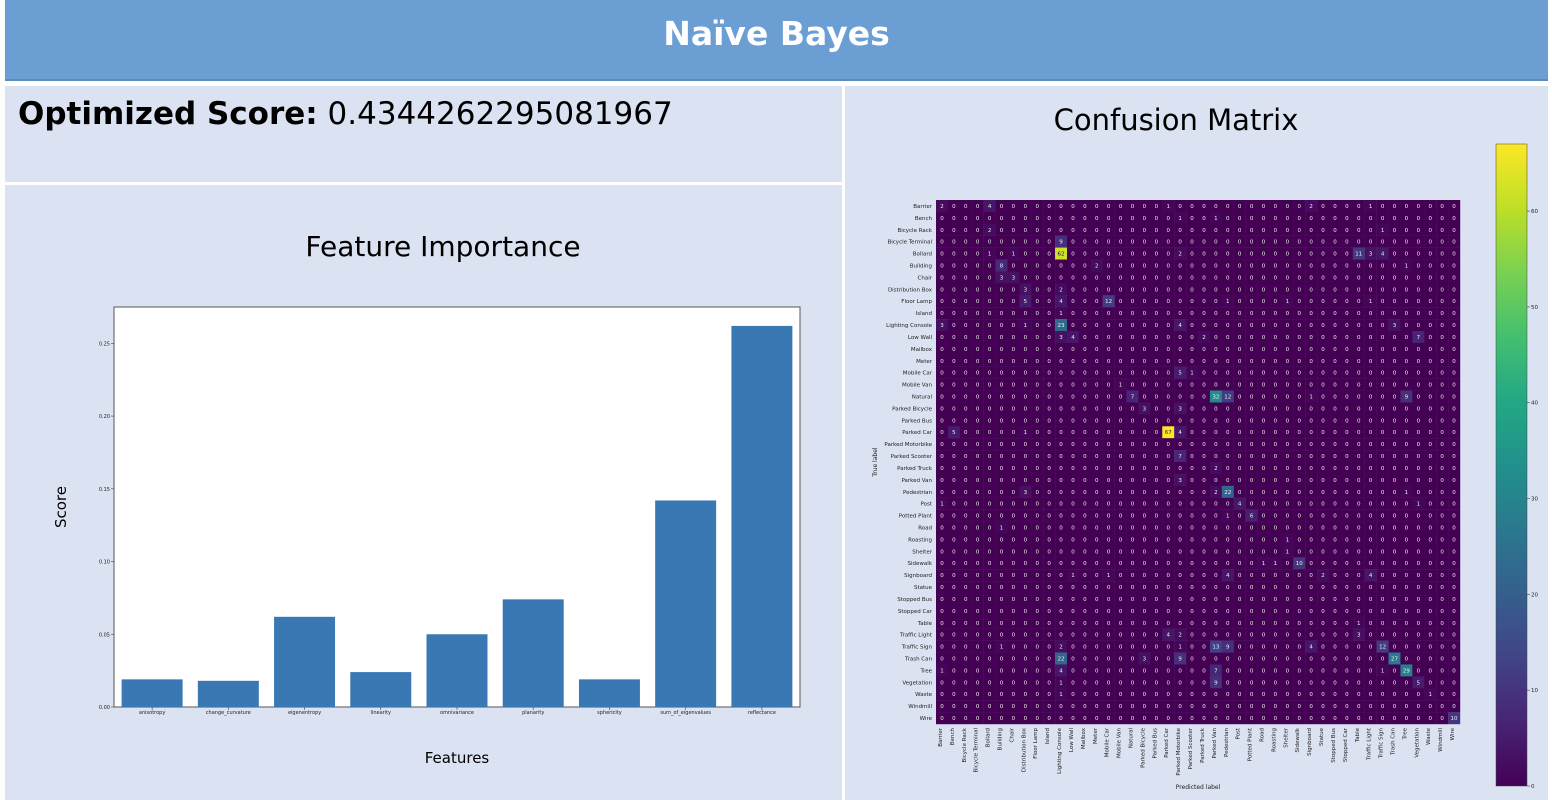 This screenshot has width=1552, height=800. Describe the element at coordinates (916, 517) in the screenshot. I see `cm-ytick-label: Potted Plant` at that location.